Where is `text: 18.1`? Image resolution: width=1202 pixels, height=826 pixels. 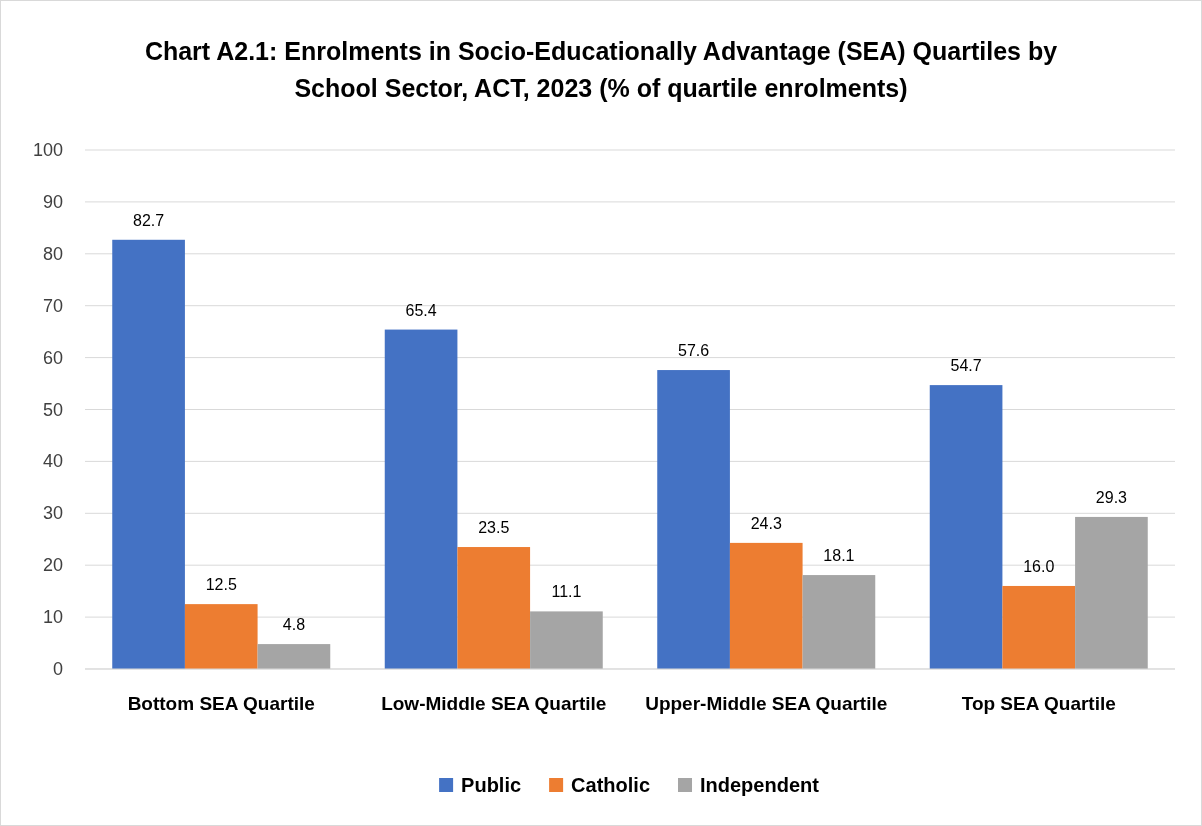 text: 18.1 is located at coordinates (839, 556).